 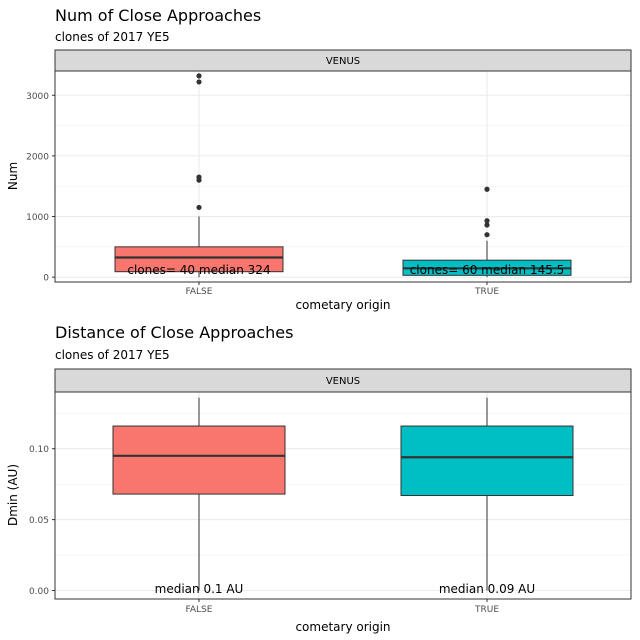 I want to click on y-axis-label: Dmin (AU), so click(x=13, y=495).